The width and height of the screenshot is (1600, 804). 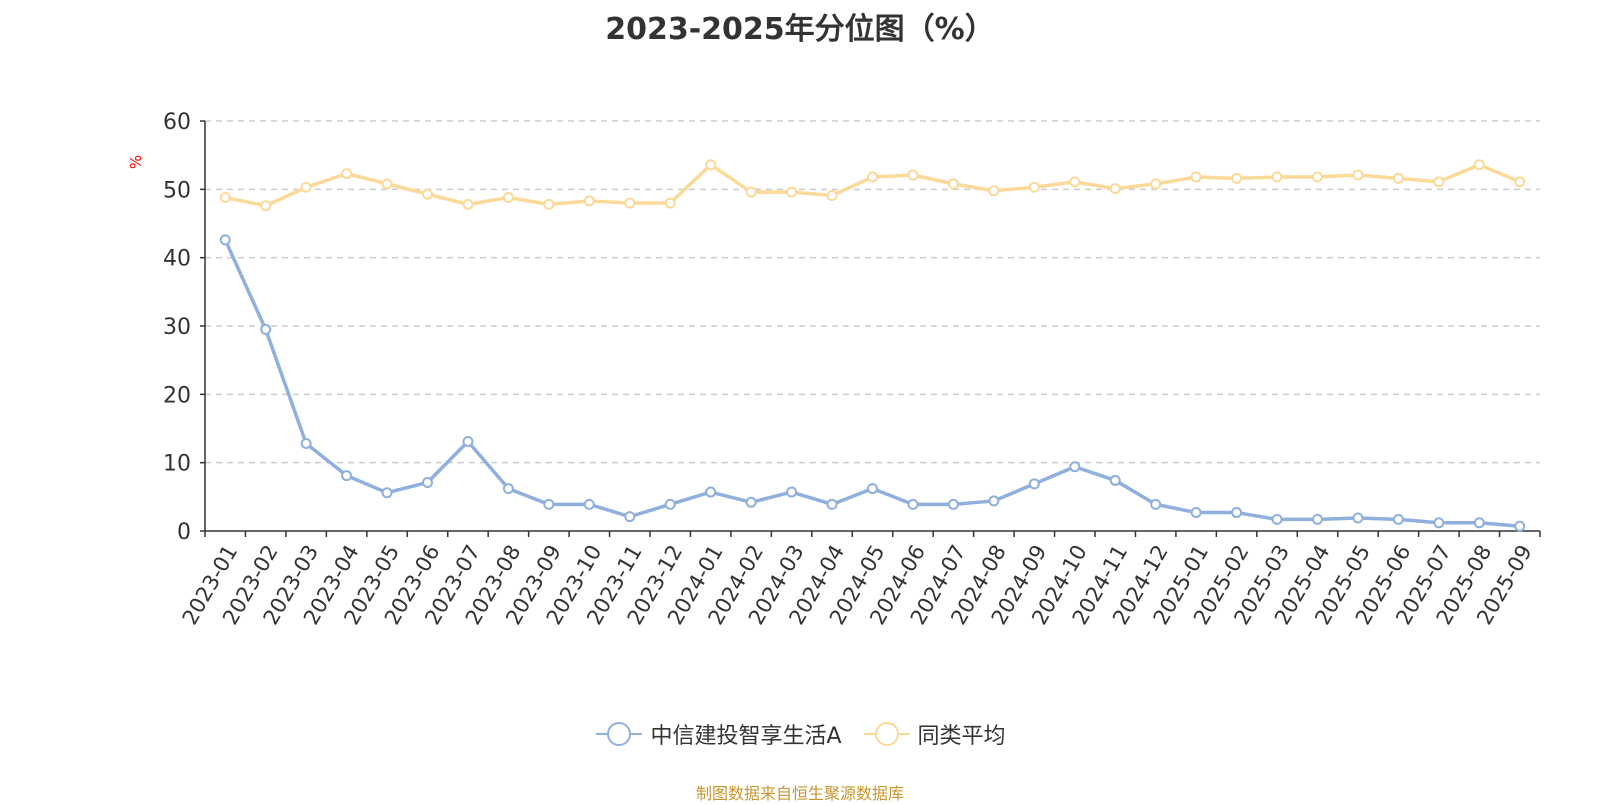 I want to click on source-note: 制图数据来自恒生聚源数据库, so click(x=799, y=793).